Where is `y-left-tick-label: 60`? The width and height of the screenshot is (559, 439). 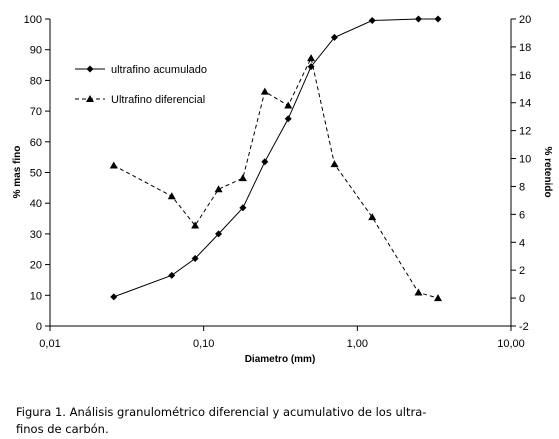 y-left-tick-label: 60 is located at coordinates (36, 143).